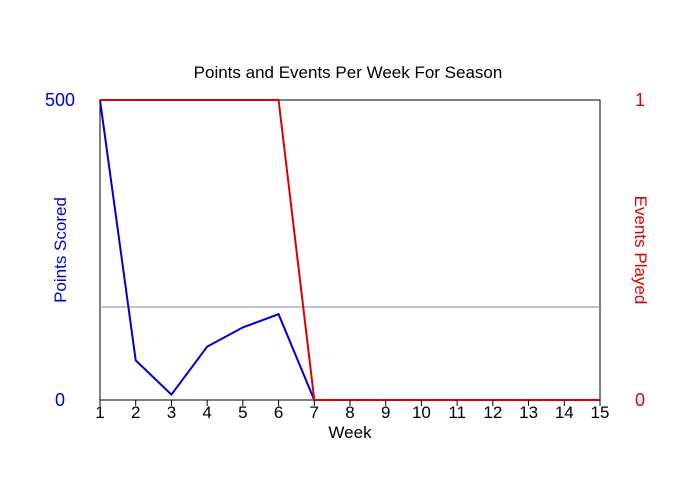 This screenshot has width=700, height=500. What do you see at coordinates (640, 400) in the screenshot?
I see `y-right-tick-min: 0` at bounding box center [640, 400].